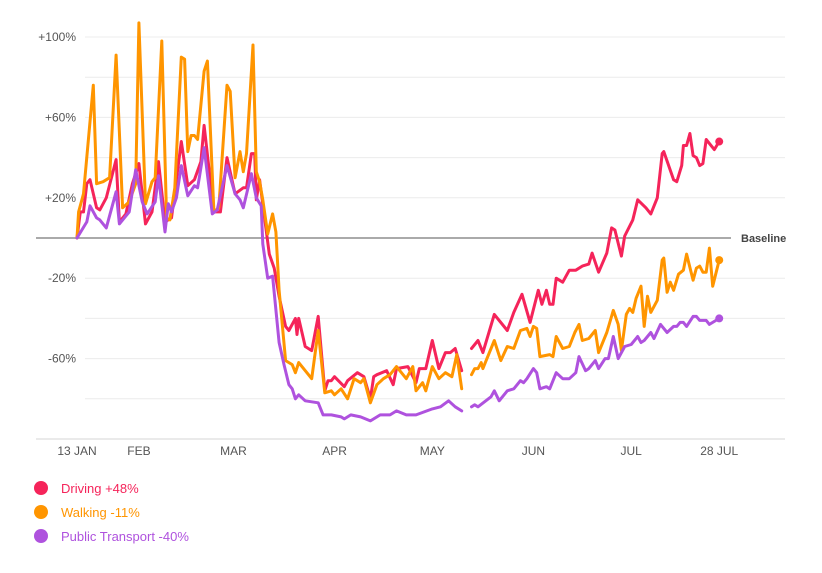 Image resolution: width=822 pixels, height=573 pixels. I want to click on x-tick-label: MAR, so click(233, 451).